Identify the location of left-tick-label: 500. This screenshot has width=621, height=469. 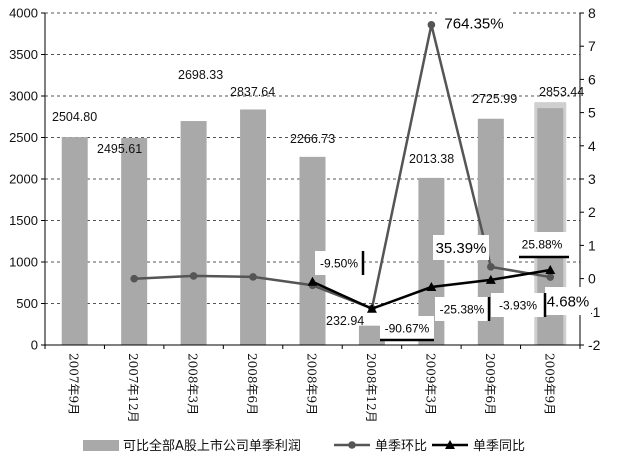
(27, 303).